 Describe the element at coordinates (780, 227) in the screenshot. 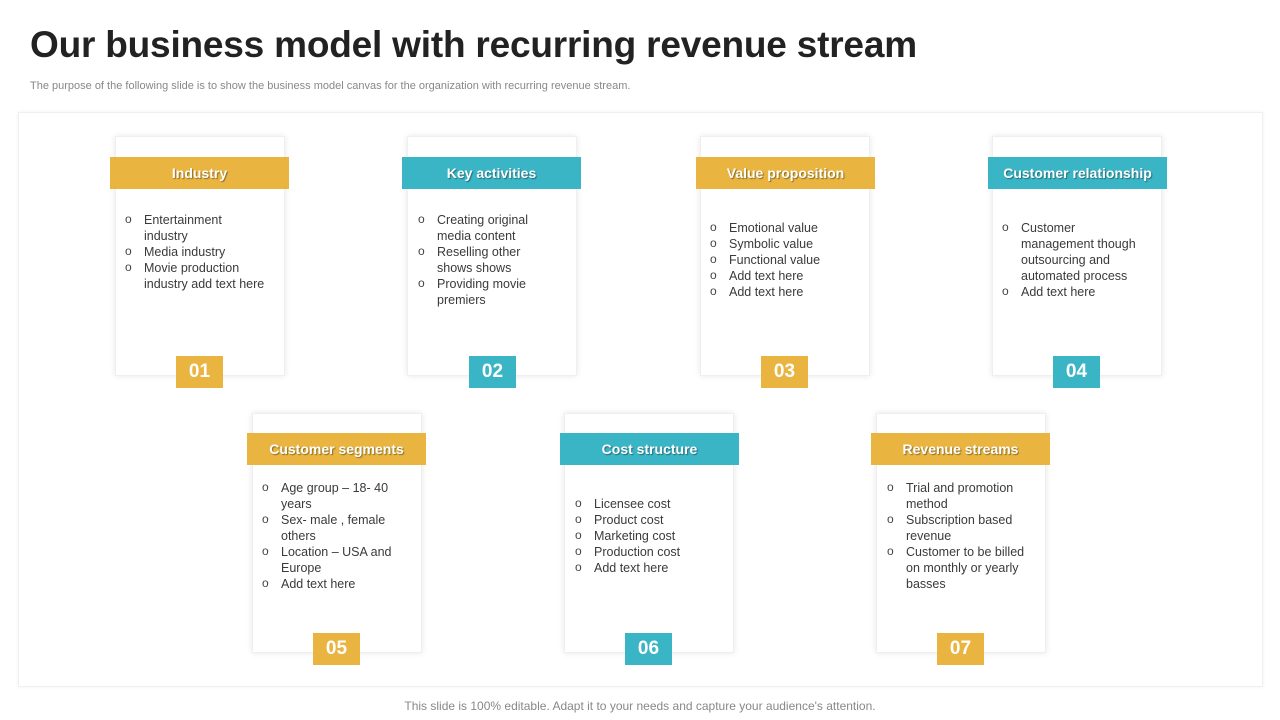

I see `list-item: Emotional value` at that location.